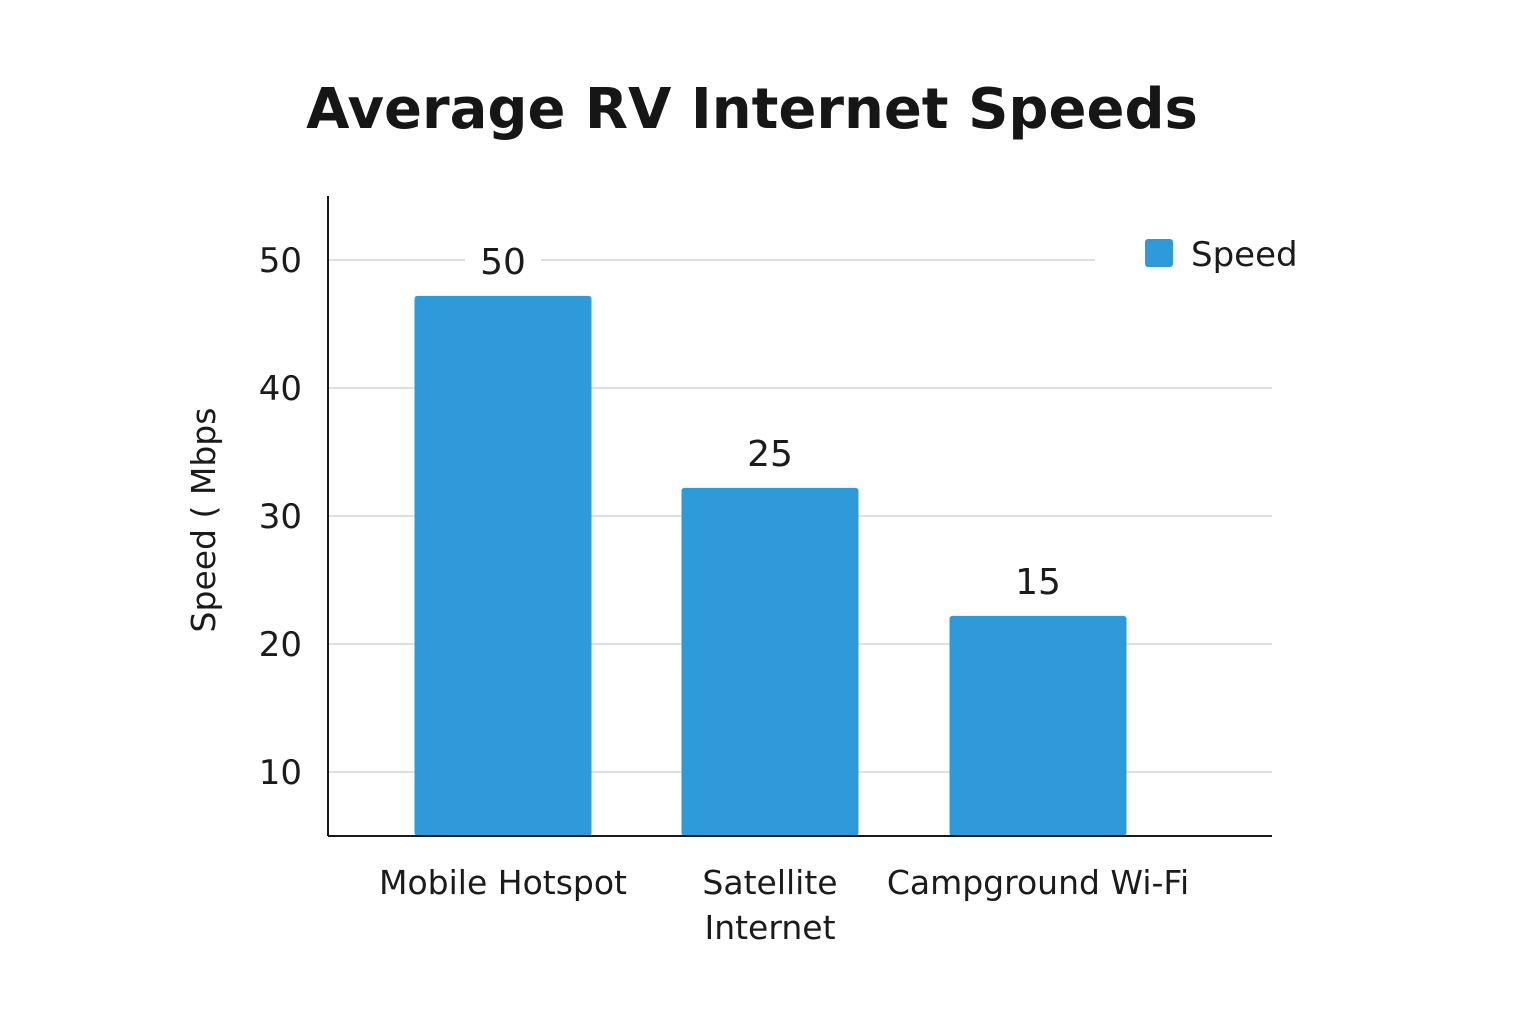  What do you see at coordinates (203, 520) in the screenshot?
I see `y-axis-label: Speed ( Mbps` at bounding box center [203, 520].